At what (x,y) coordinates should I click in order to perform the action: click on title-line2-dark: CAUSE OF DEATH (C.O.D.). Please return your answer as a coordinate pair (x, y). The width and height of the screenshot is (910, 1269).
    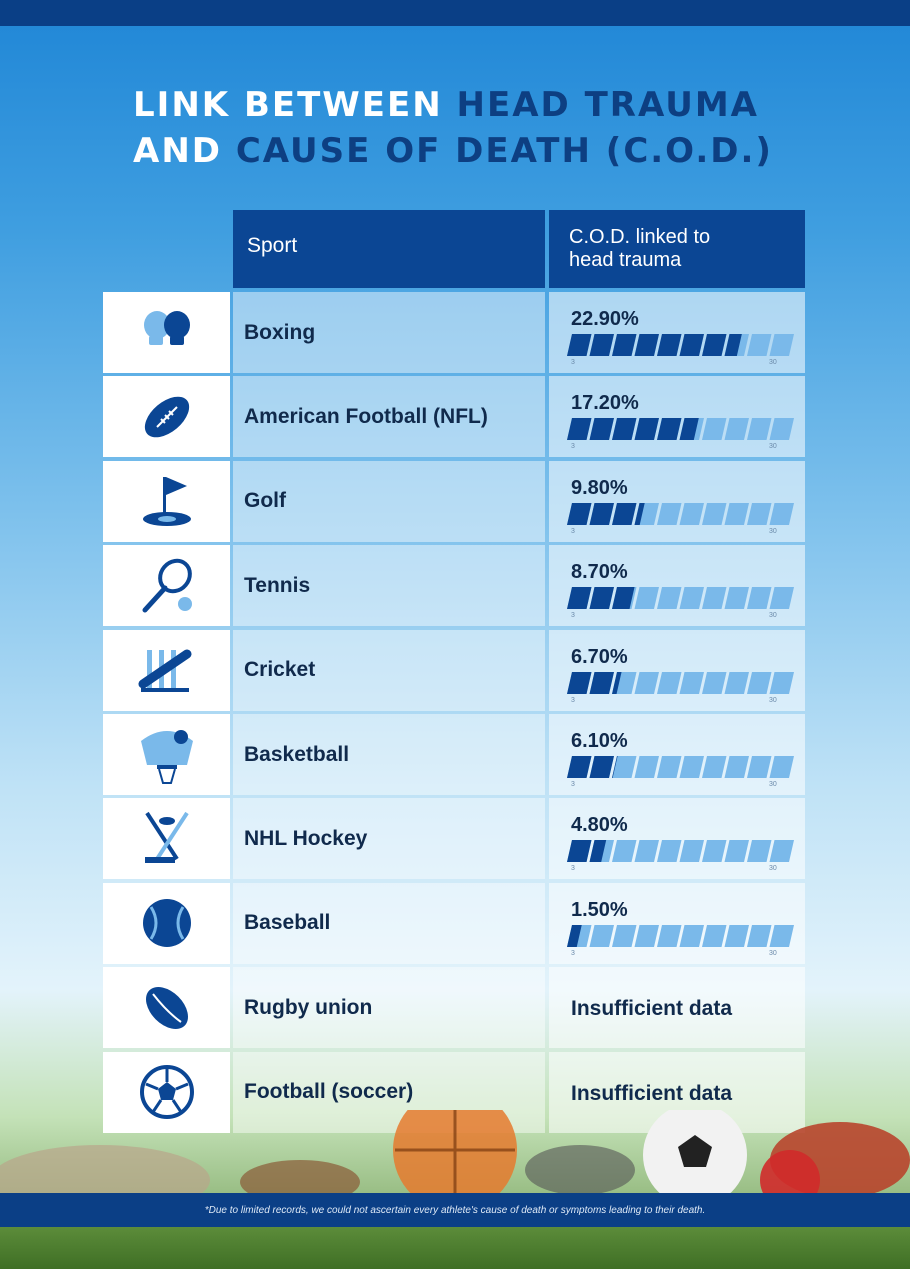
    Looking at the image, I should click on (504, 151).